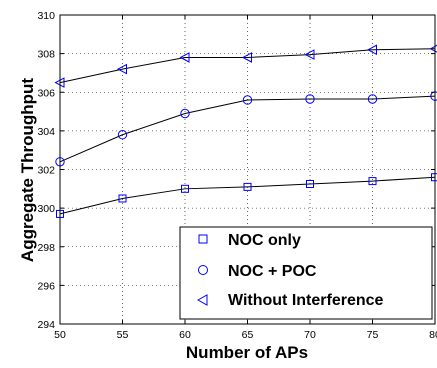  I want to click on y-tick-label: 302, so click(46, 171).